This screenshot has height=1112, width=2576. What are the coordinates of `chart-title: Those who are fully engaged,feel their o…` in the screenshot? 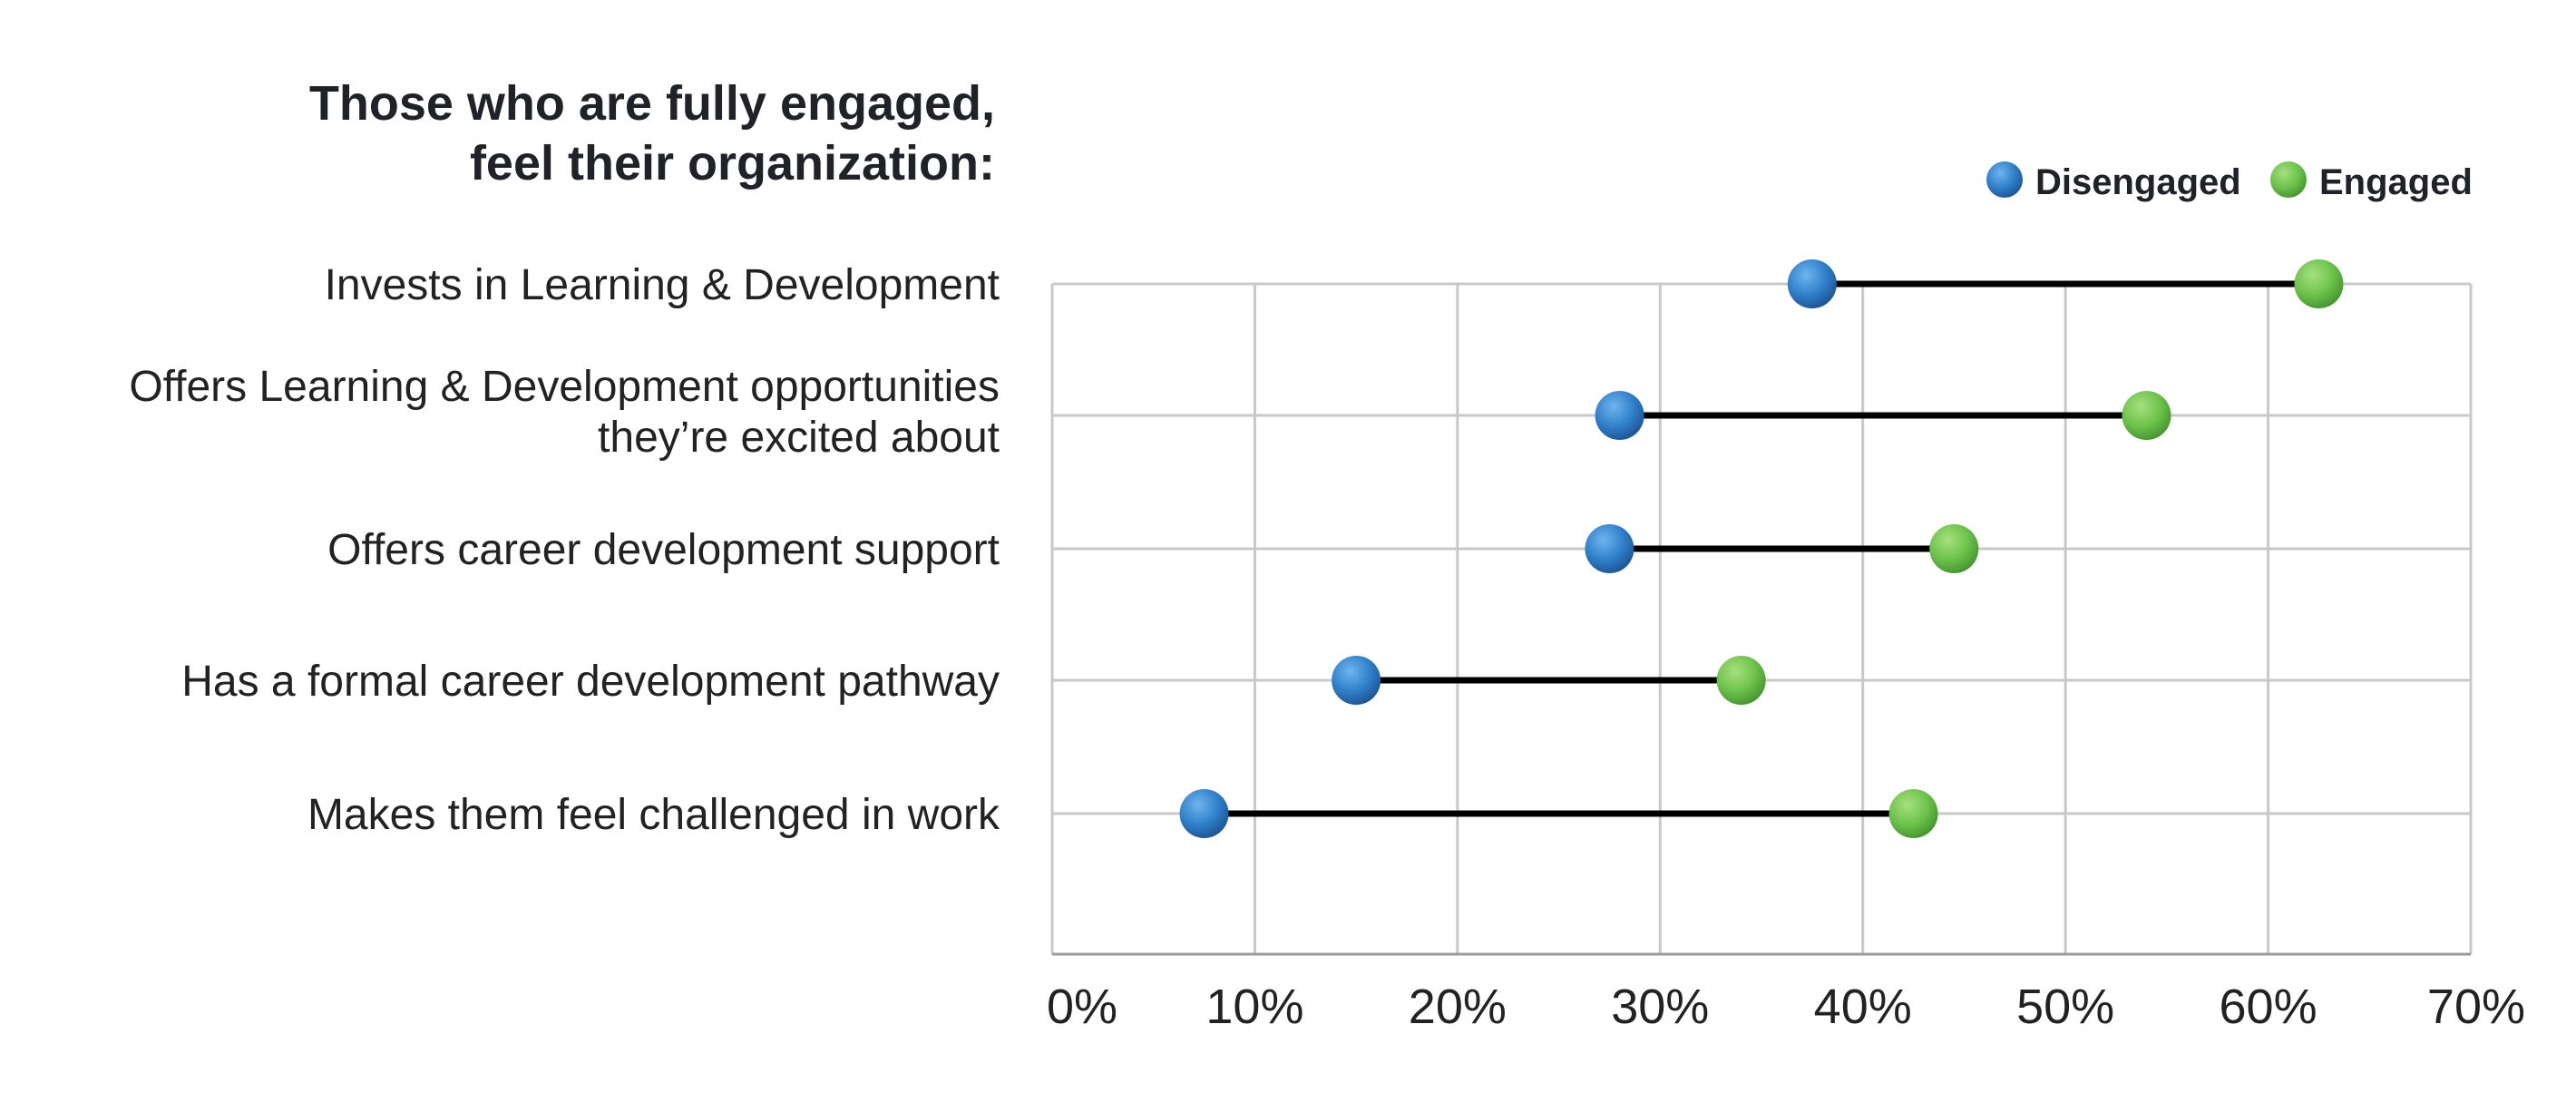 It's located at (652, 133).